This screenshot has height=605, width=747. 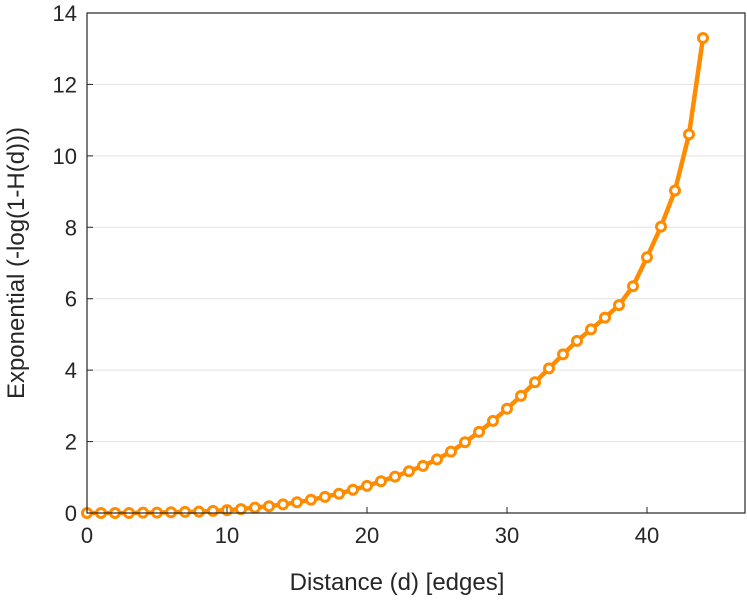 What do you see at coordinates (71, 227) in the screenshot?
I see `y-tick-label: 8` at bounding box center [71, 227].